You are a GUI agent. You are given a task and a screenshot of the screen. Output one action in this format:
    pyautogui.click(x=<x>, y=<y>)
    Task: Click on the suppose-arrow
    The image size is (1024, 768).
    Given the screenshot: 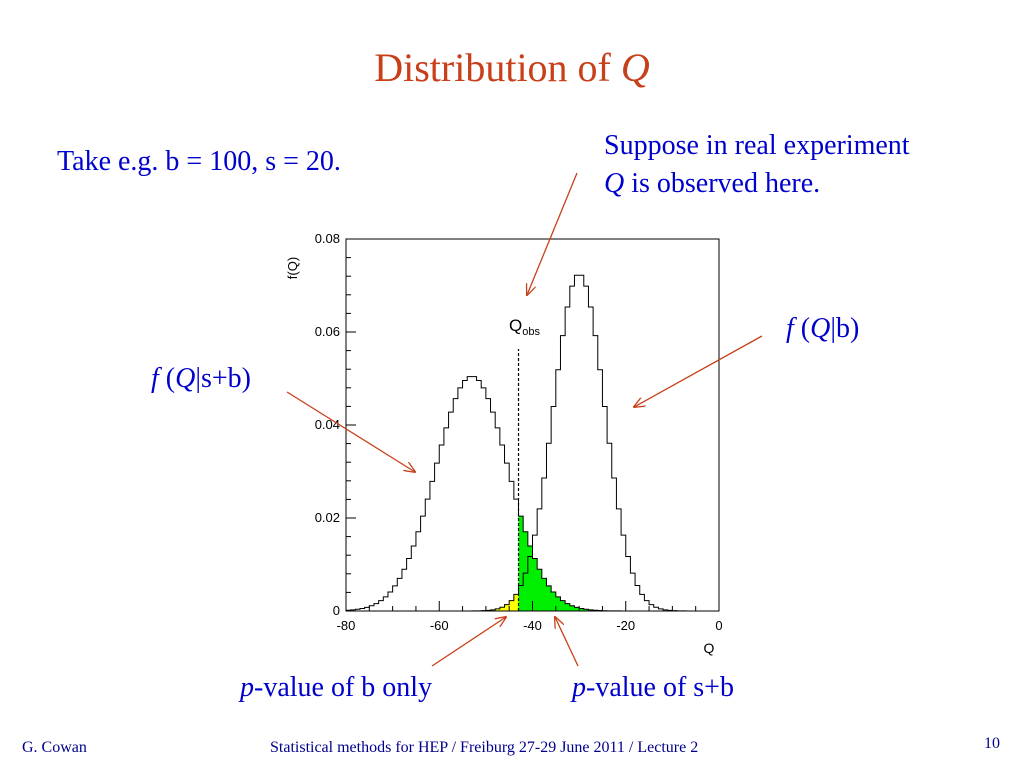 What is the action you would take?
    pyautogui.click(x=552, y=233)
    